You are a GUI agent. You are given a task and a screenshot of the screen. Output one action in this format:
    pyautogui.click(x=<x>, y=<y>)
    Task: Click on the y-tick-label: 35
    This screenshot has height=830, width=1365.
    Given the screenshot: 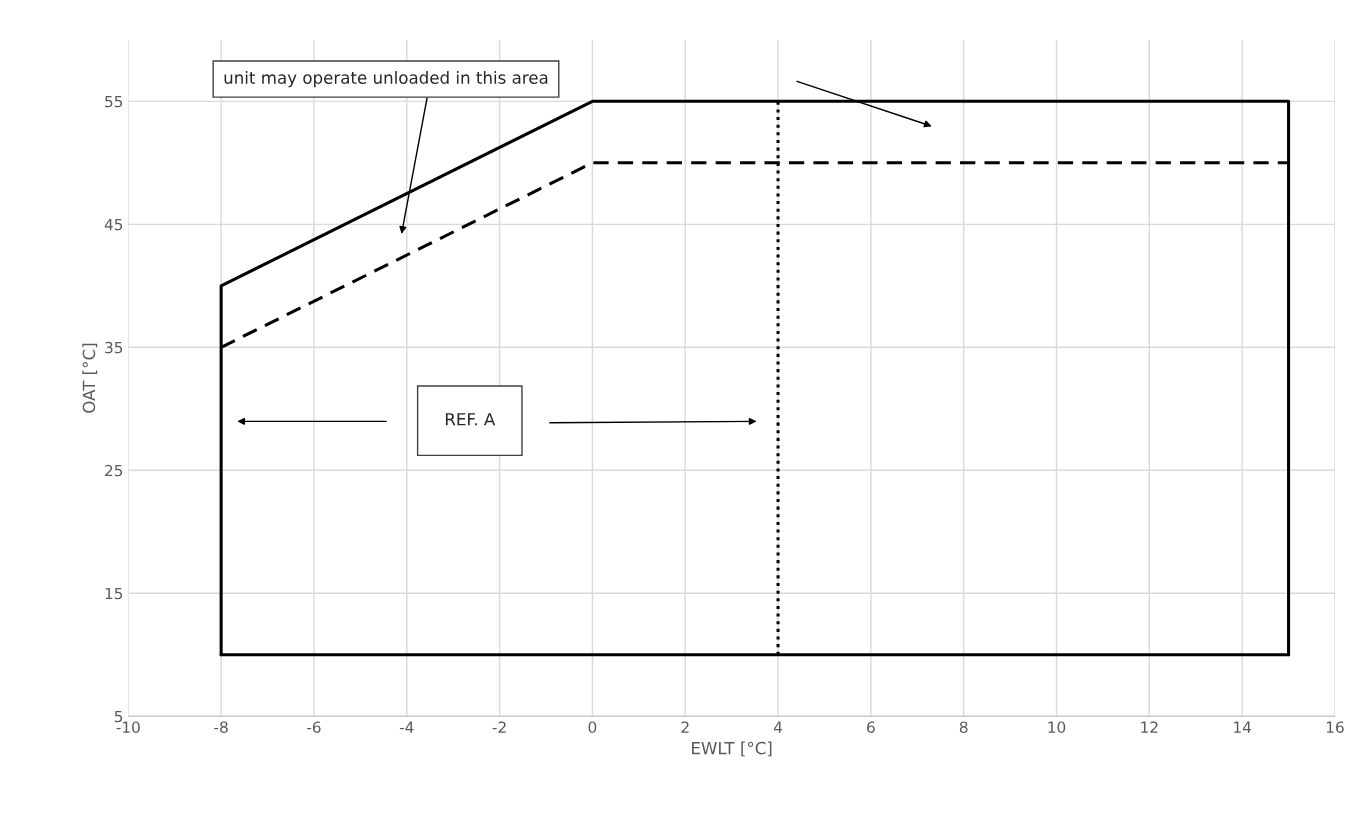 What is the action you would take?
    pyautogui.click(x=114, y=347)
    